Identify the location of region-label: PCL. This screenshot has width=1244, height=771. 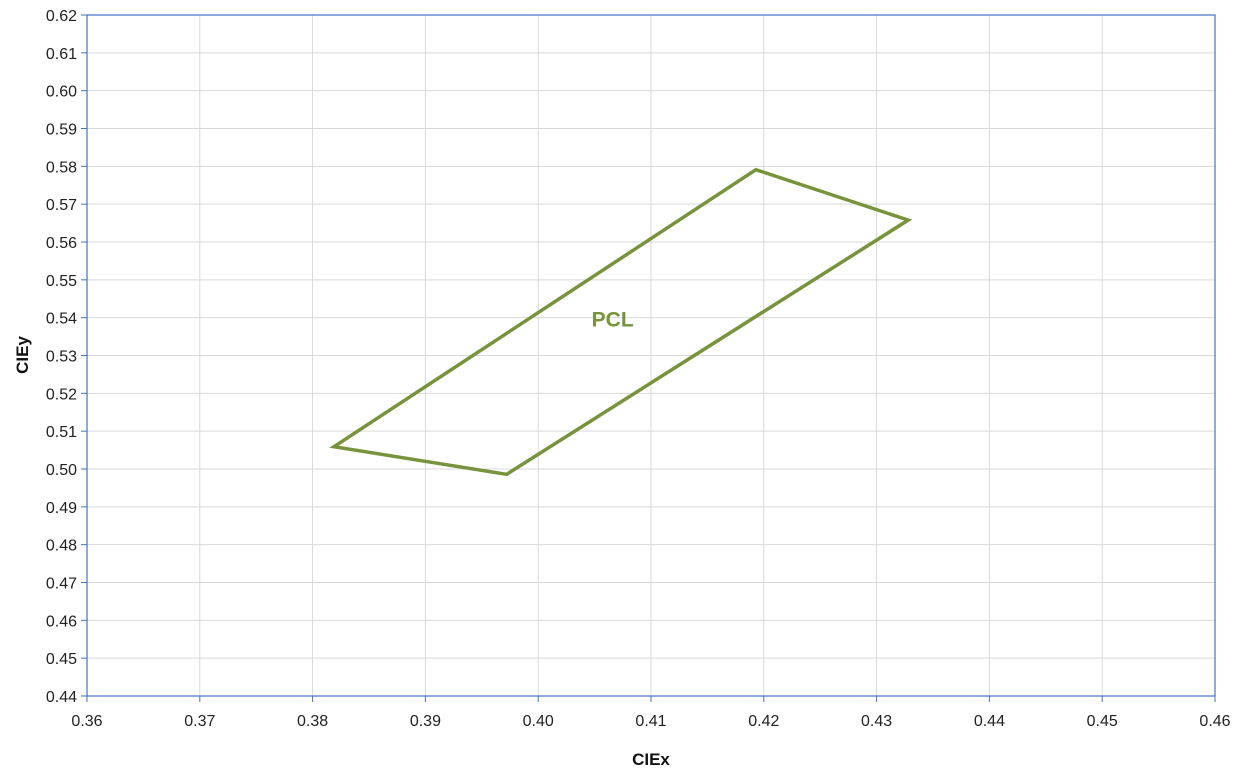
(613, 320).